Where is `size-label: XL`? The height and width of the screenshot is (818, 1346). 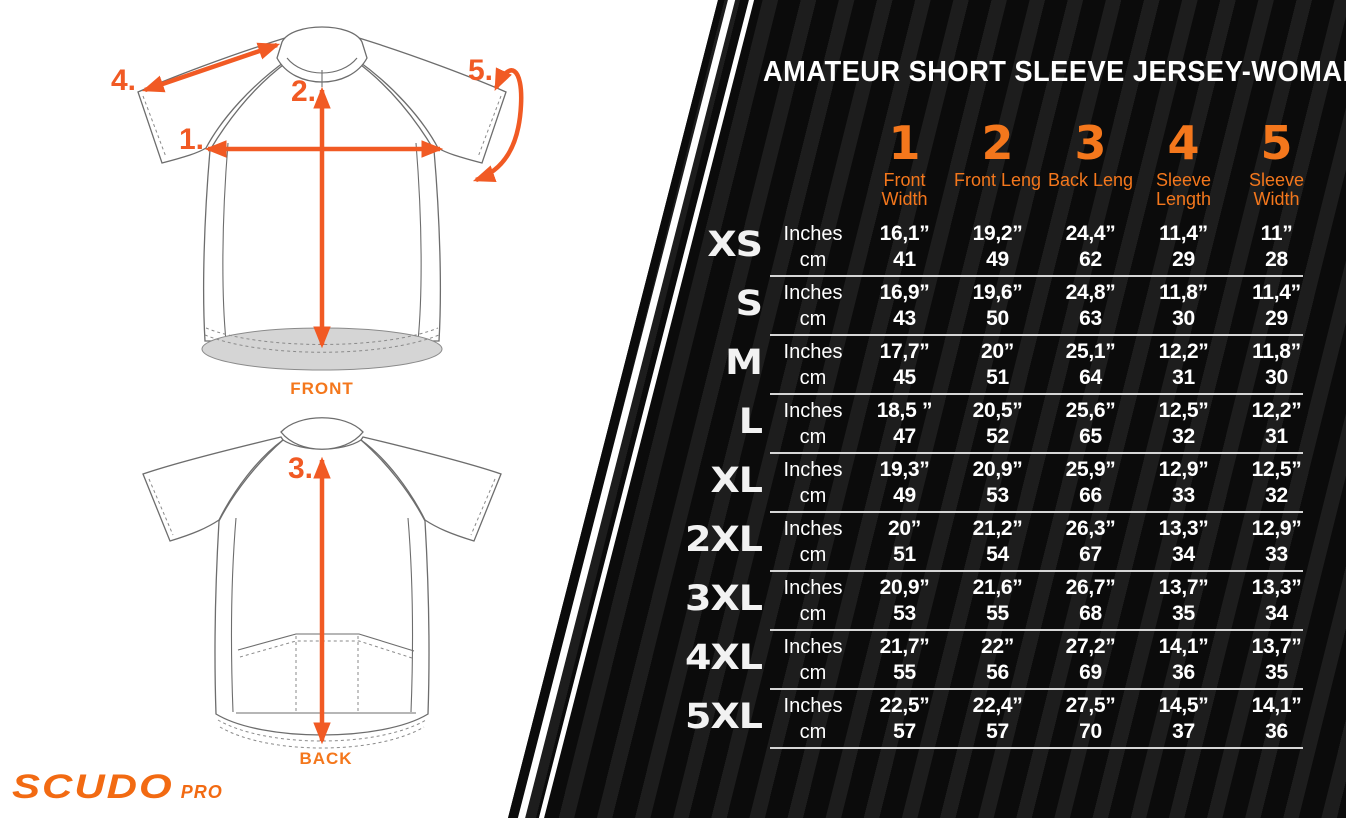
size-label: XL is located at coordinates (736, 480).